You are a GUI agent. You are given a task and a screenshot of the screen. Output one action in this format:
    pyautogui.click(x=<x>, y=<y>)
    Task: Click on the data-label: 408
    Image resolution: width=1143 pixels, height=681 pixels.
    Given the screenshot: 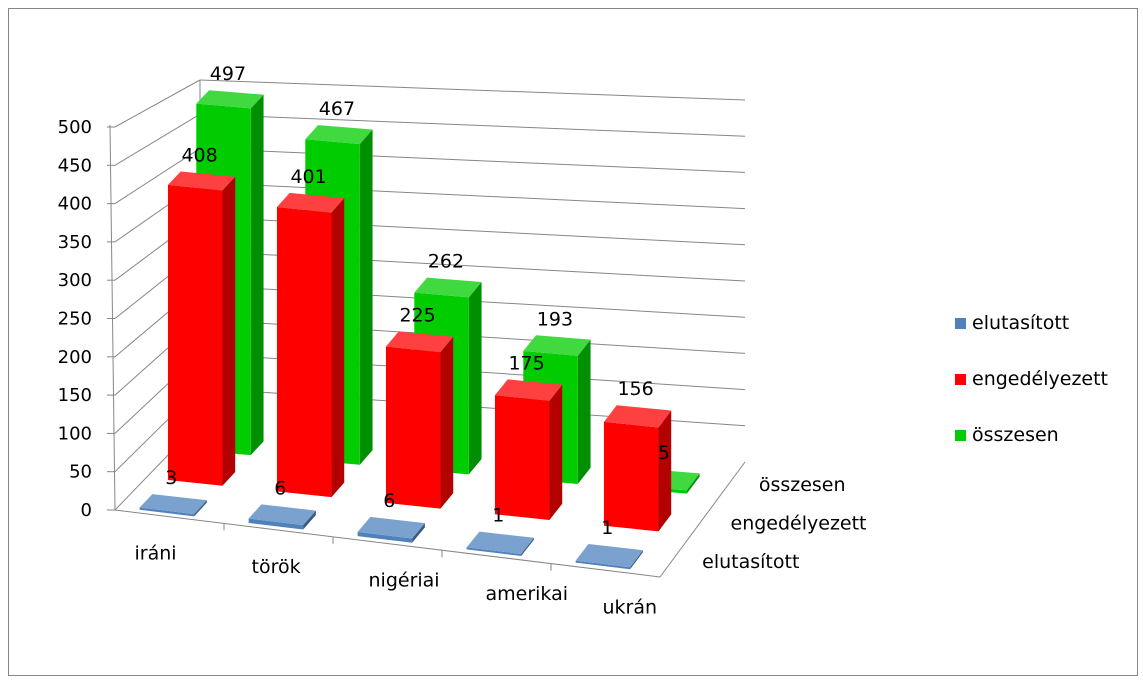 What is the action you would take?
    pyautogui.click(x=199, y=155)
    